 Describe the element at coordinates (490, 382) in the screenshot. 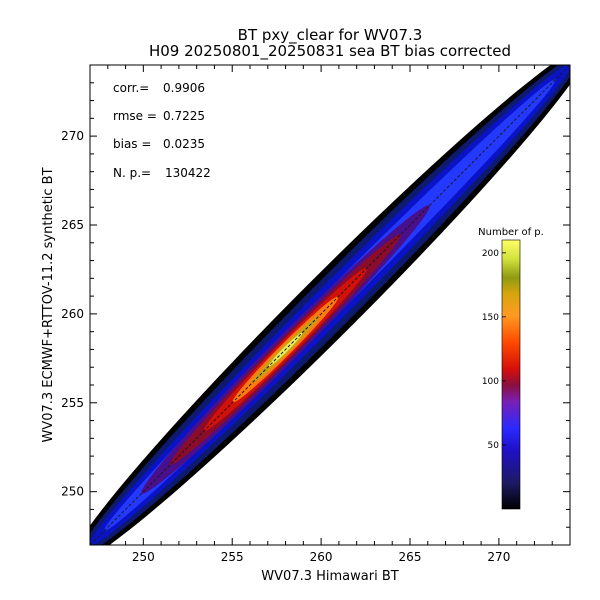

I see `colorbar-tick-label: 100` at that location.